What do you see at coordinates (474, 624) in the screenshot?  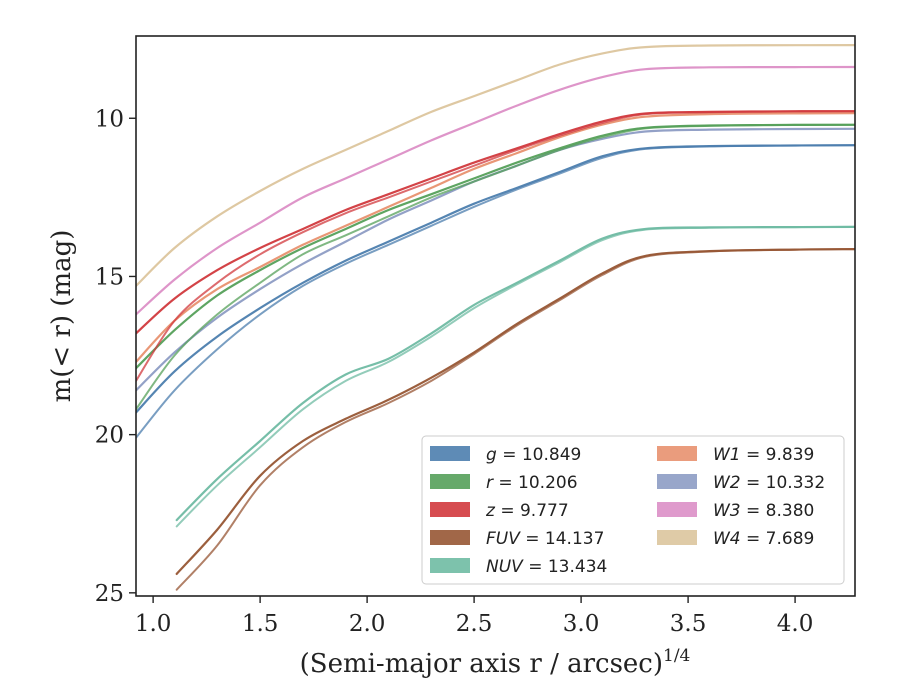 I see `x-tick-label: 2.5` at bounding box center [474, 624].